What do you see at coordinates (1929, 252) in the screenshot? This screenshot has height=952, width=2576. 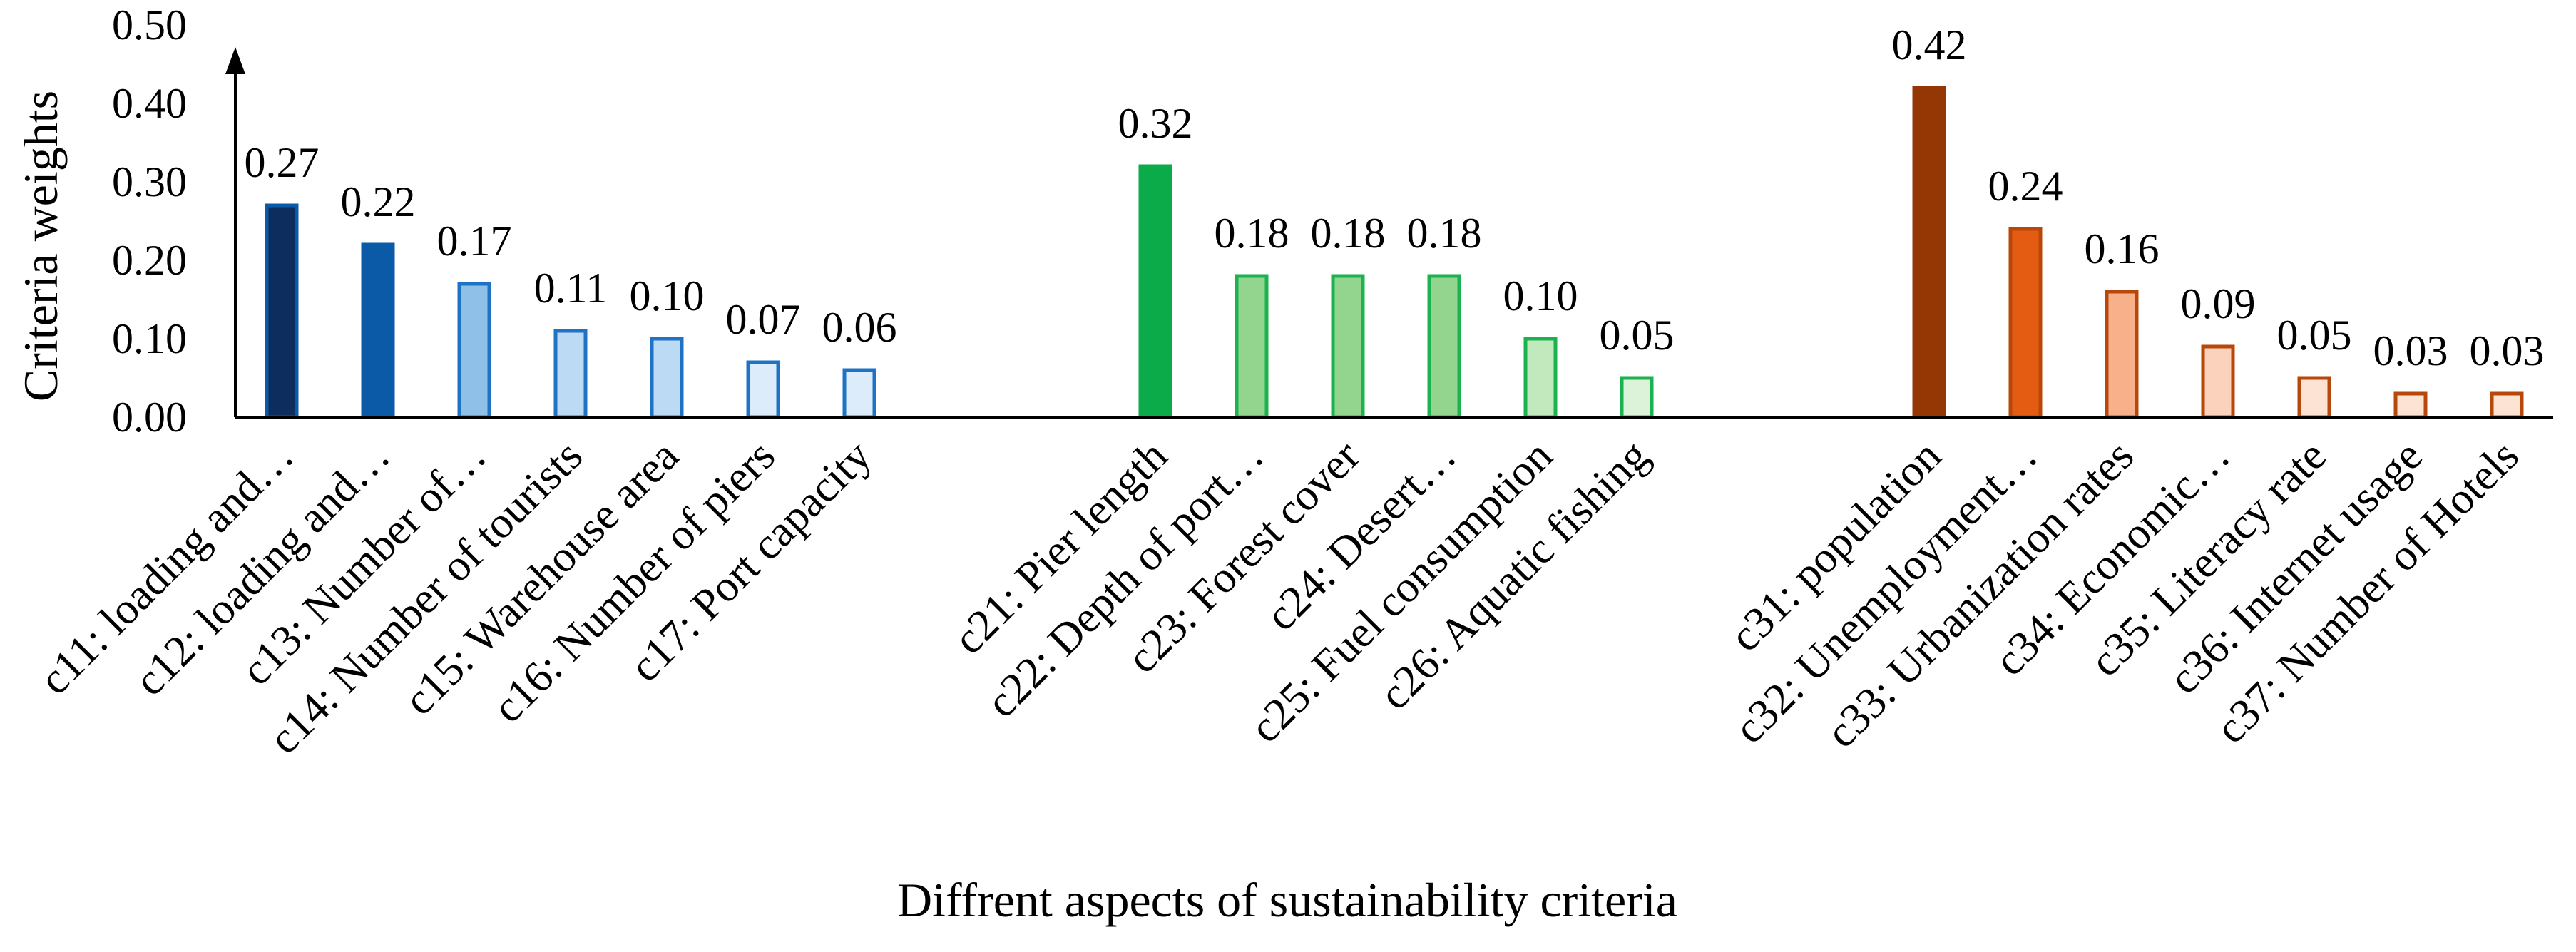 I see `bar-c31` at bounding box center [1929, 252].